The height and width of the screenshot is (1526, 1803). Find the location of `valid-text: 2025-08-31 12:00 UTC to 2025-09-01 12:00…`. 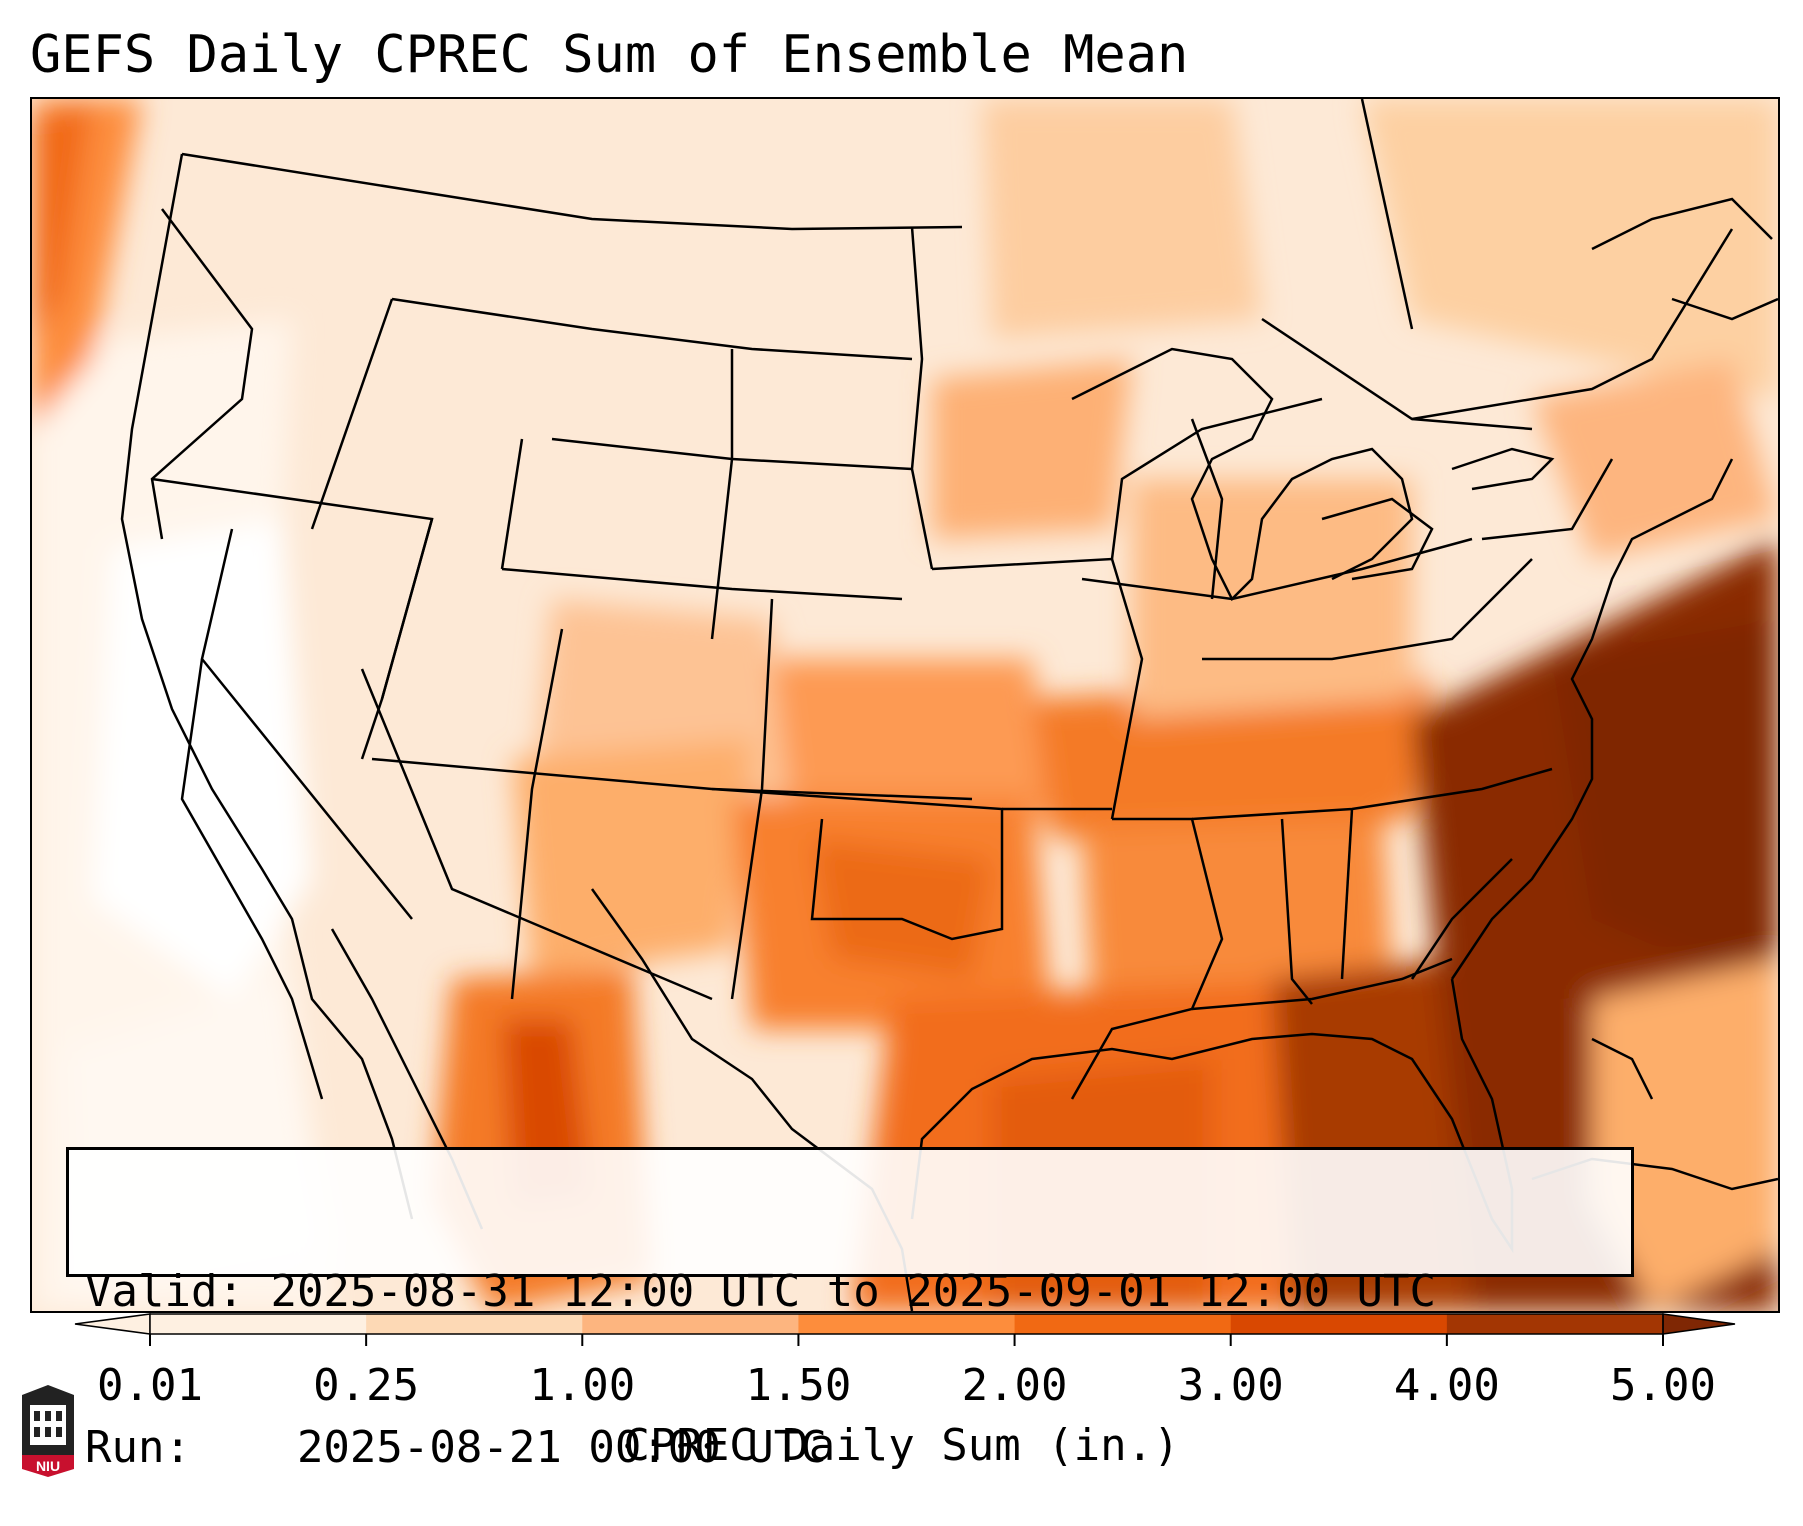

valid-text: 2025-08-31 12:00 UTC to 2025-09-01 12:00… is located at coordinates (853, 1291).